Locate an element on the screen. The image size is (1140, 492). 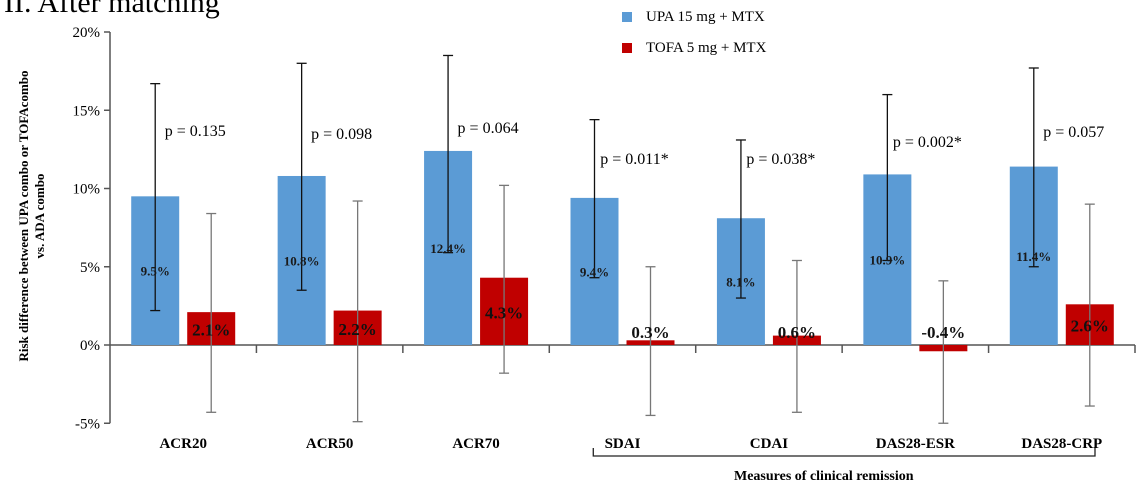
tofa-value-label: 2.1% is located at coordinates (211, 330).